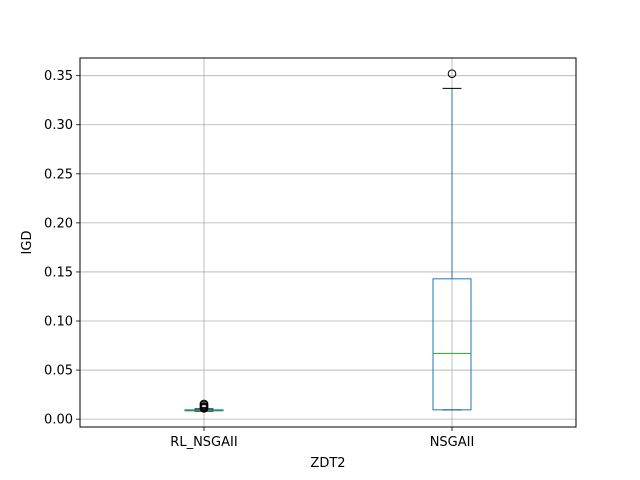 The image size is (640, 480). What do you see at coordinates (58, 76) in the screenshot?
I see `y-tick-label: 0.35` at bounding box center [58, 76].